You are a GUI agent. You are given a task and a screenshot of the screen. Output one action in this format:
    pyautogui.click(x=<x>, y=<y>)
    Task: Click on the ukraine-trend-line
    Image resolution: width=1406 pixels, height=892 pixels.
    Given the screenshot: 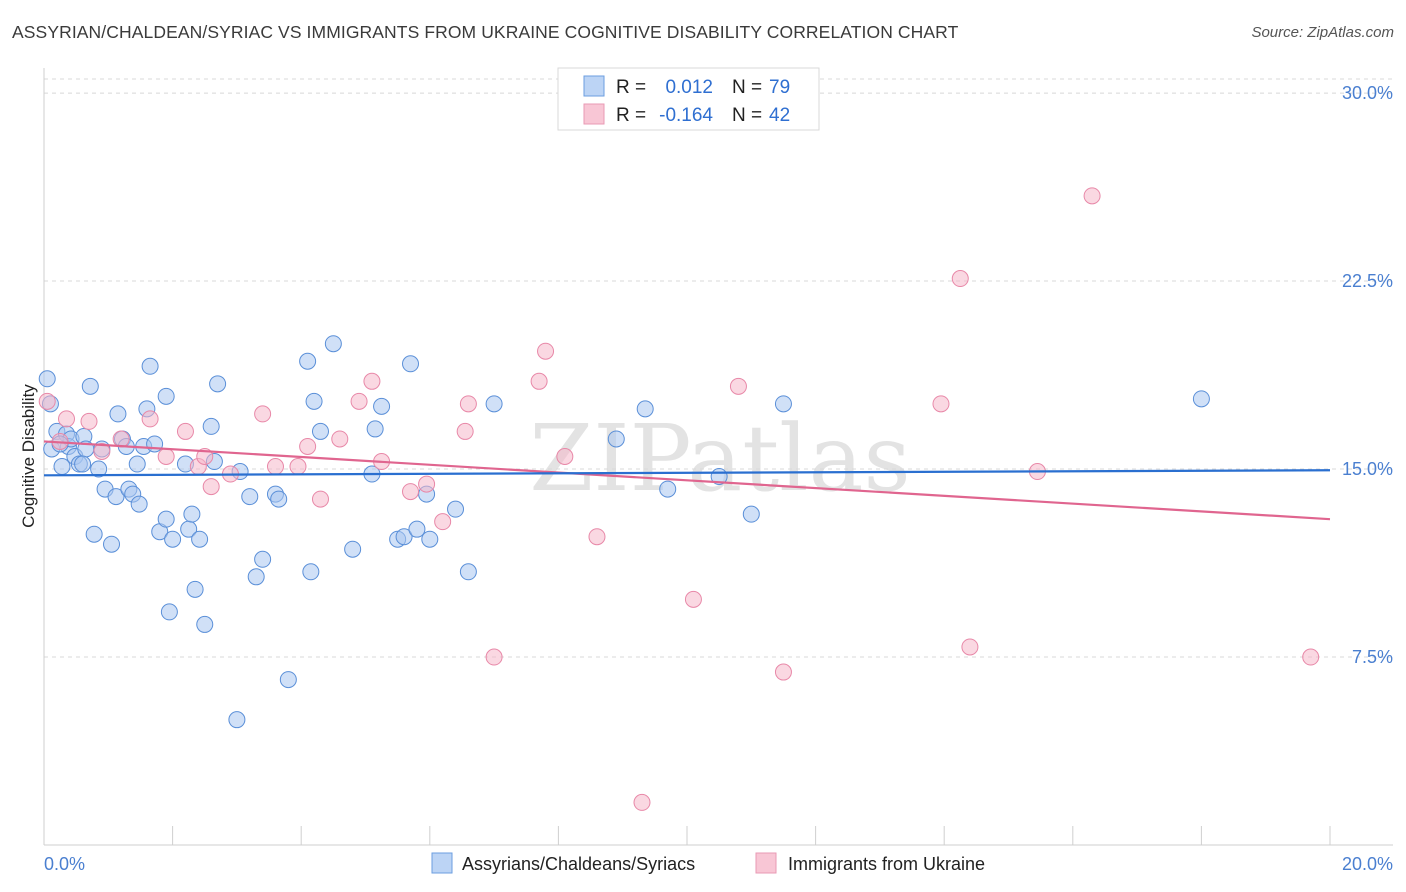 What is the action you would take?
    pyautogui.click(x=687, y=480)
    